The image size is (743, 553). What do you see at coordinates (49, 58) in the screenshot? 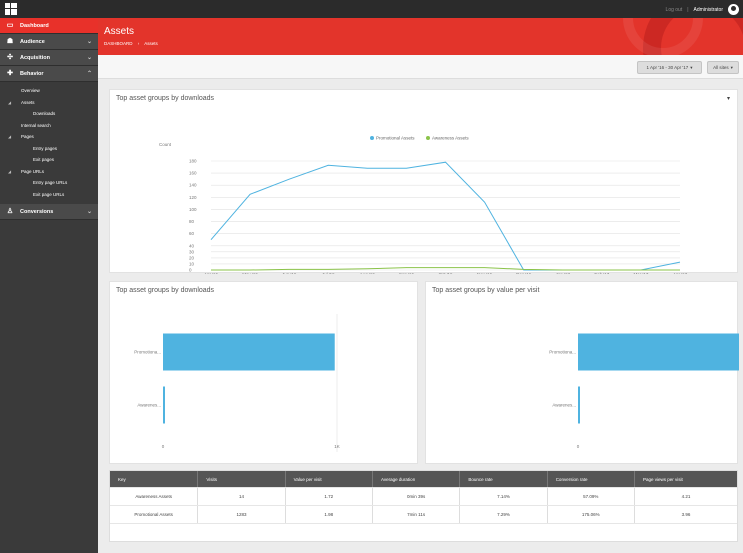
I see `sidebar-item-acquisition: ✣ Acquisition ⌄` at bounding box center [49, 58].